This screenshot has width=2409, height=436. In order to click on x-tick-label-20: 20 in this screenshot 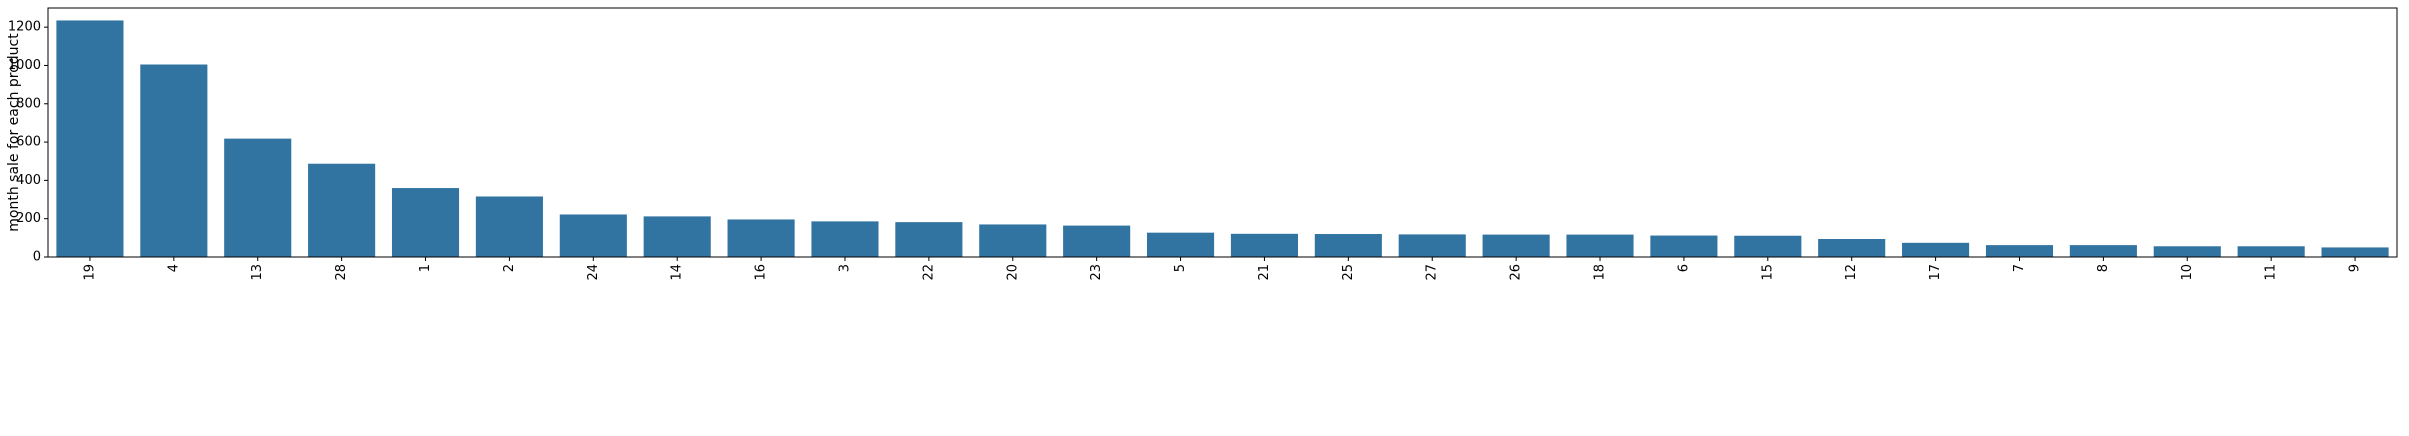, I will do `click(1012, 272)`.